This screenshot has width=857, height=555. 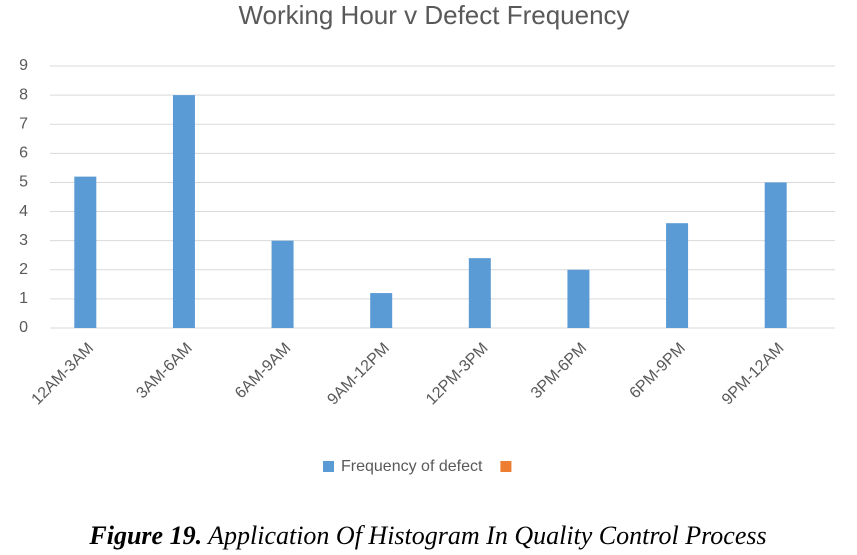 I want to click on y-tick-label: 8, so click(x=23, y=94).